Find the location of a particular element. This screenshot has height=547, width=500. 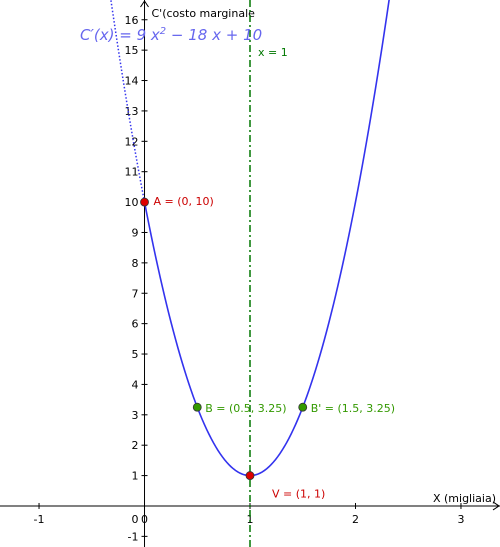

x-axis-arrow is located at coordinates (496, 506).